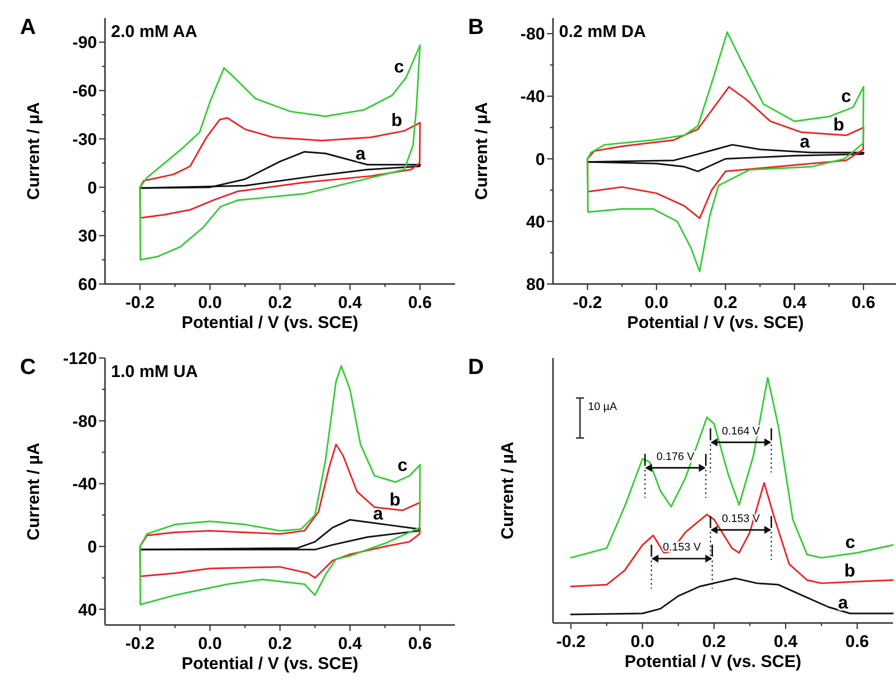 Image resolution: width=896 pixels, height=687 pixels. Describe the element at coordinates (602, 31) in the screenshot. I see `chart-title: 0.2 mM DA` at that location.